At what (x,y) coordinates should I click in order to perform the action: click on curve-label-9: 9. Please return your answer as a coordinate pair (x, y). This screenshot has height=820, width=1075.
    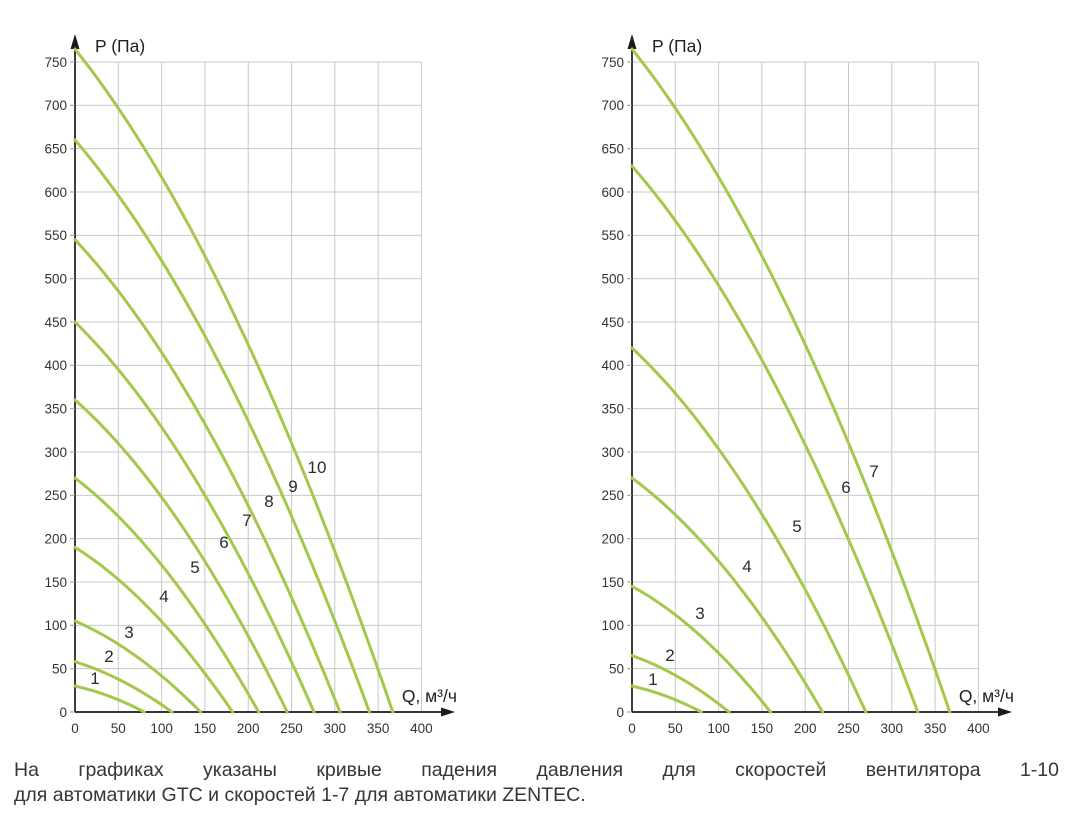
    Looking at the image, I should click on (292, 486).